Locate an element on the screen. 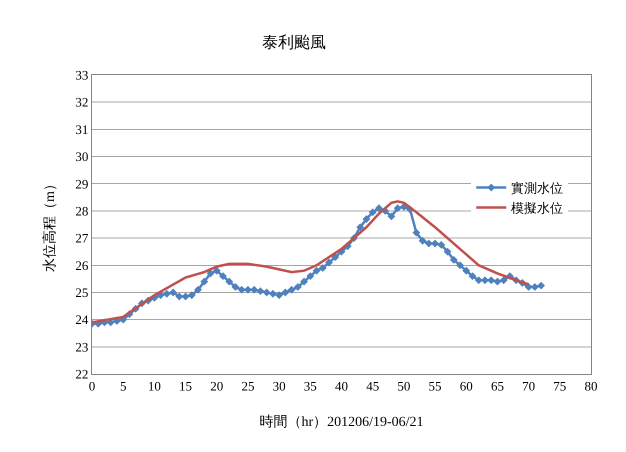 Image resolution: width=626 pixels, height=452 pixels. x-tick-label: 25 is located at coordinates (247, 386).